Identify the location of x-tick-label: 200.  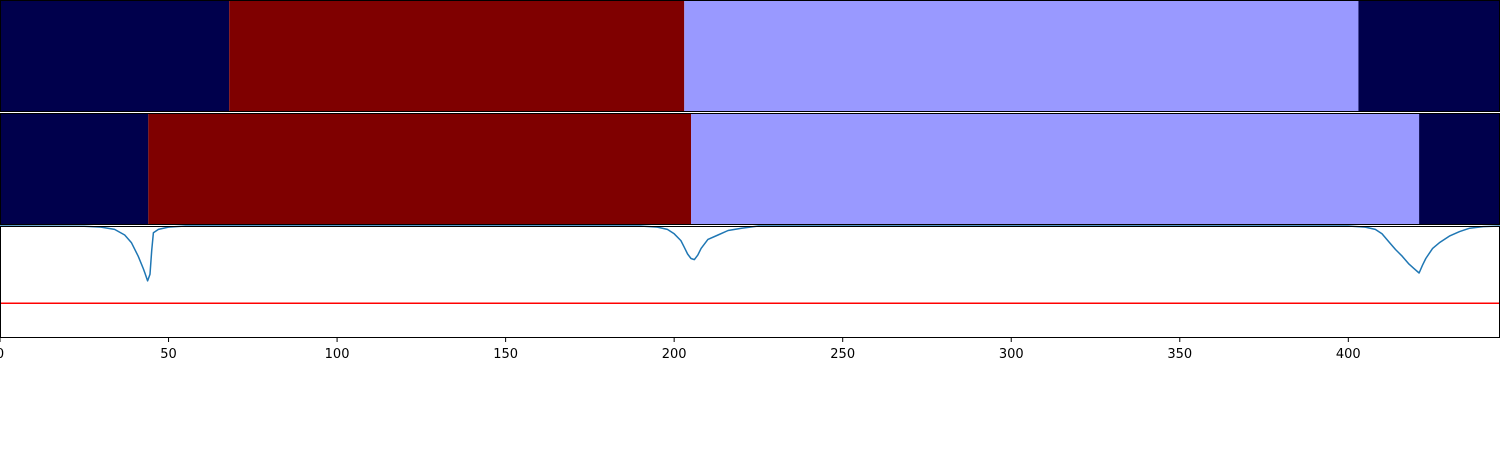
(674, 354).